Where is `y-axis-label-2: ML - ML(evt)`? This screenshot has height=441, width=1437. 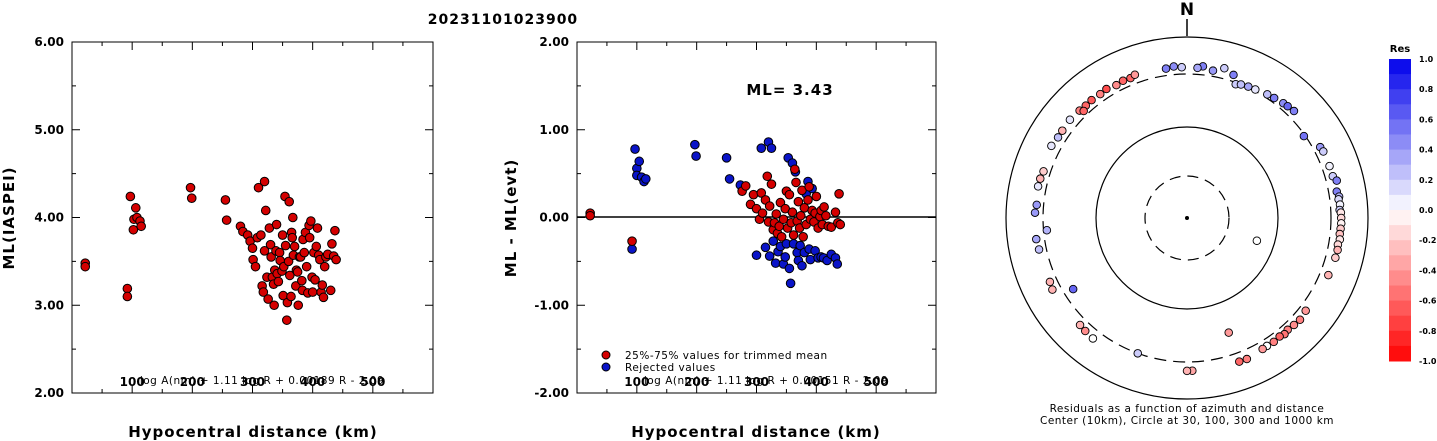
y-axis-label-2: ML - ML(evt) is located at coordinates (511, 218).